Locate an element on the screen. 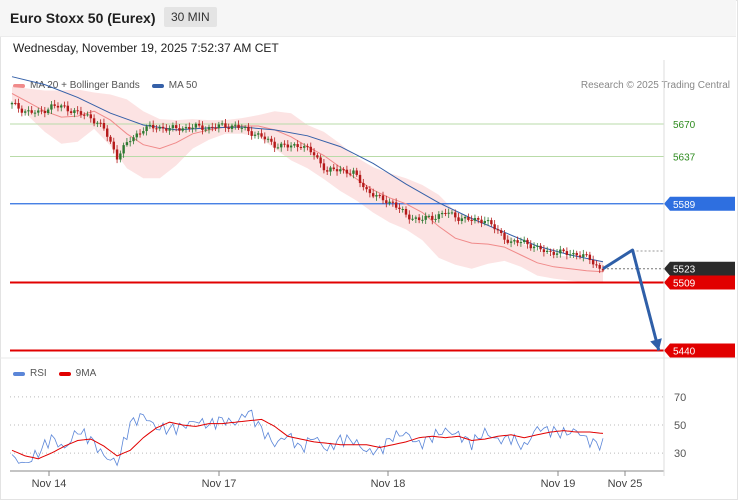 The image size is (738, 500). legend-ma50: MA 50 is located at coordinates (174, 85).